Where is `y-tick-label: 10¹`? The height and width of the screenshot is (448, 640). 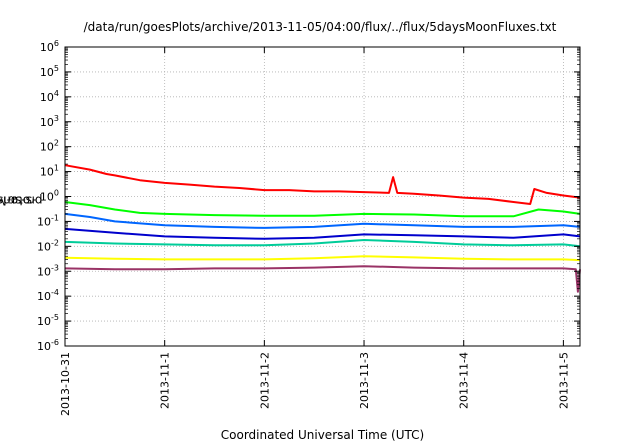 y-tick-label: 10¹ is located at coordinates (49, 171).